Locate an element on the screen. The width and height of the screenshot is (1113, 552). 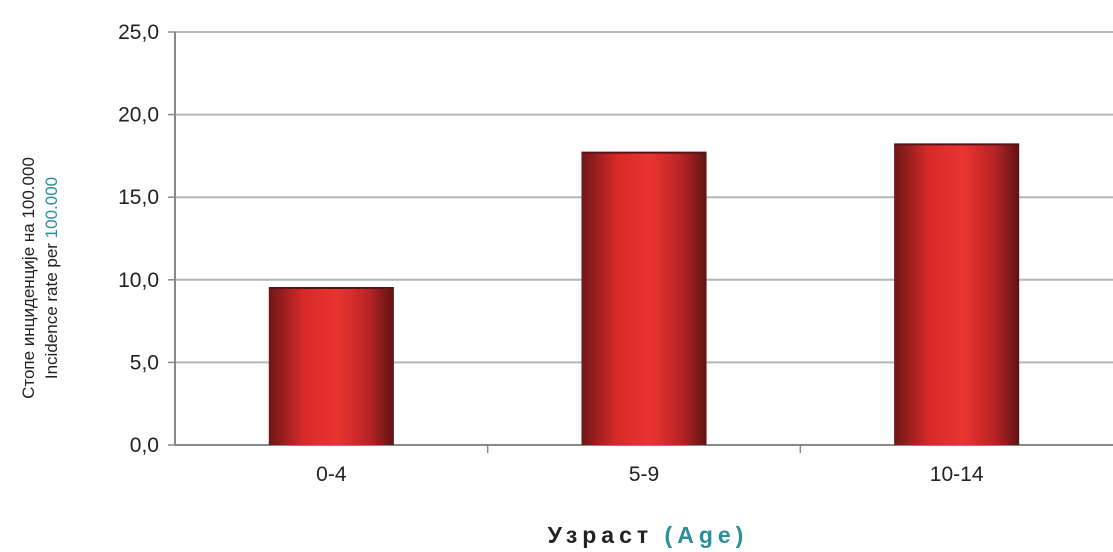
y-axis-label-secondary: Incidence rate per 100.000 is located at coordinates (51, 278).